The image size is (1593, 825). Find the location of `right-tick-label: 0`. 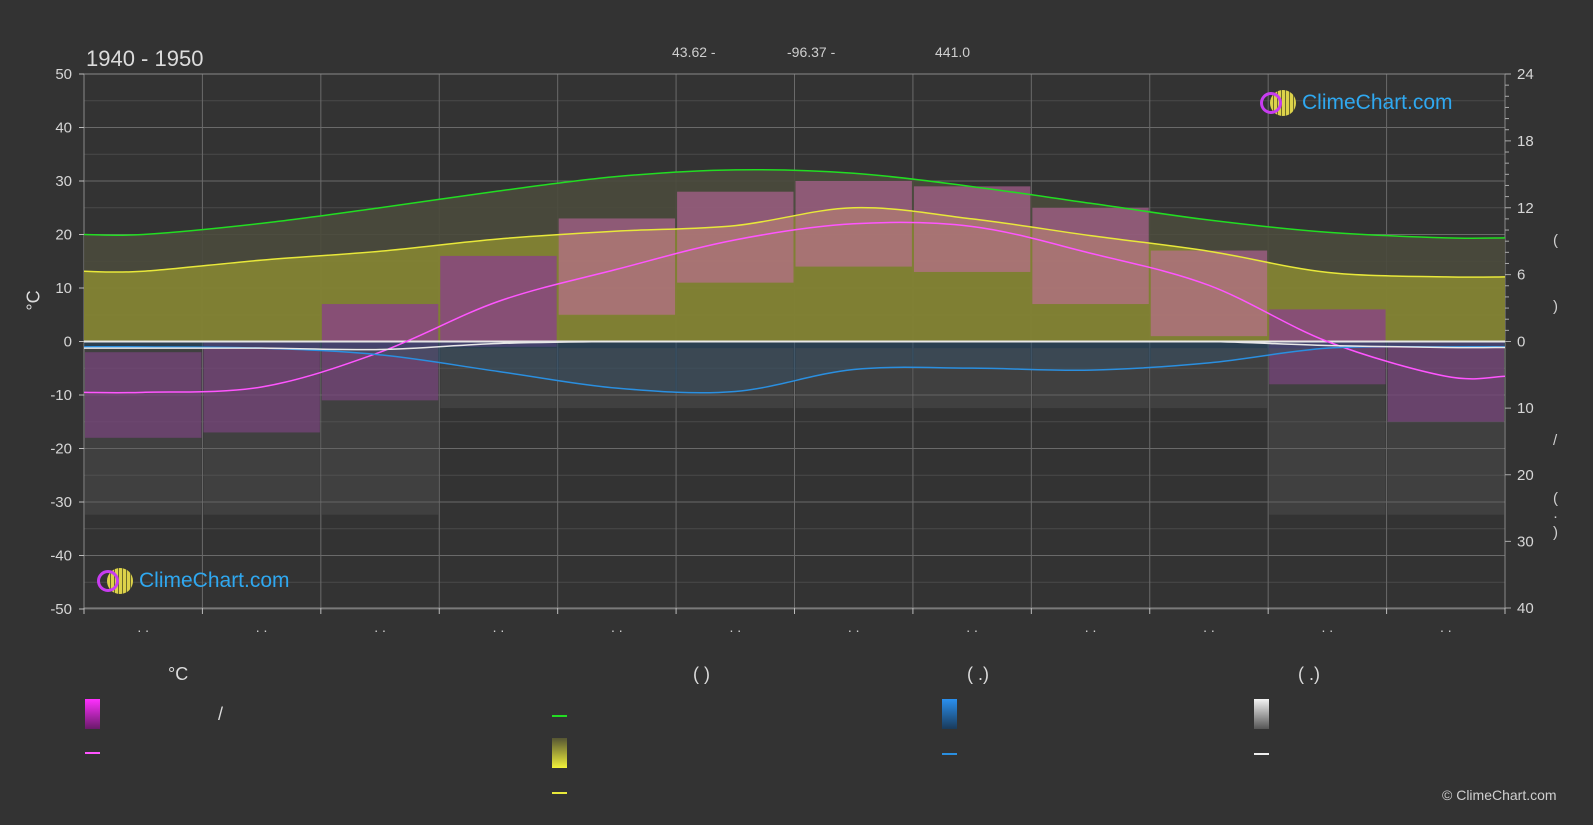

right-tick-label: 0 is located at coordinates (1521, 342).